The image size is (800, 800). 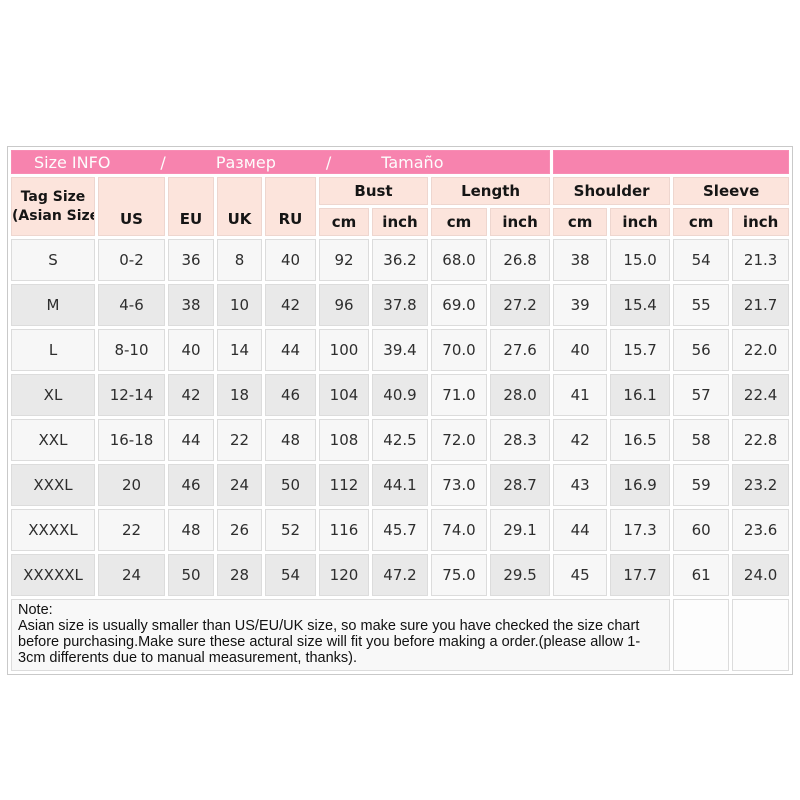 What do you see at coordinates (520, 260) in the screenshot?
I see `cell: 26.8` at bounding box center [520, 260].